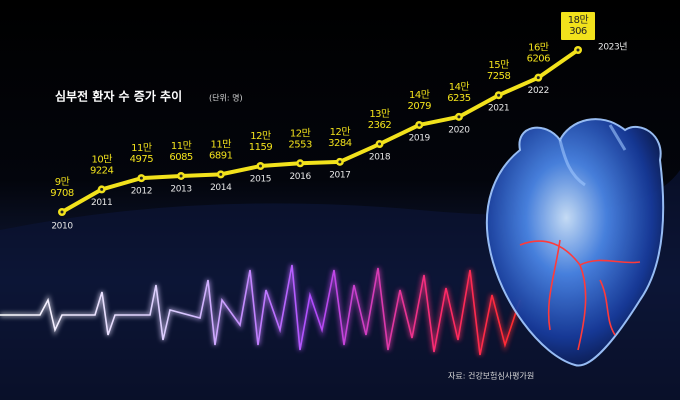 The height and width of the screenshot is (400, 680). What do you see at coordinates (420, 106) in the screenshot?
I see `value-label: 2079` at bounding box center [420, 106].